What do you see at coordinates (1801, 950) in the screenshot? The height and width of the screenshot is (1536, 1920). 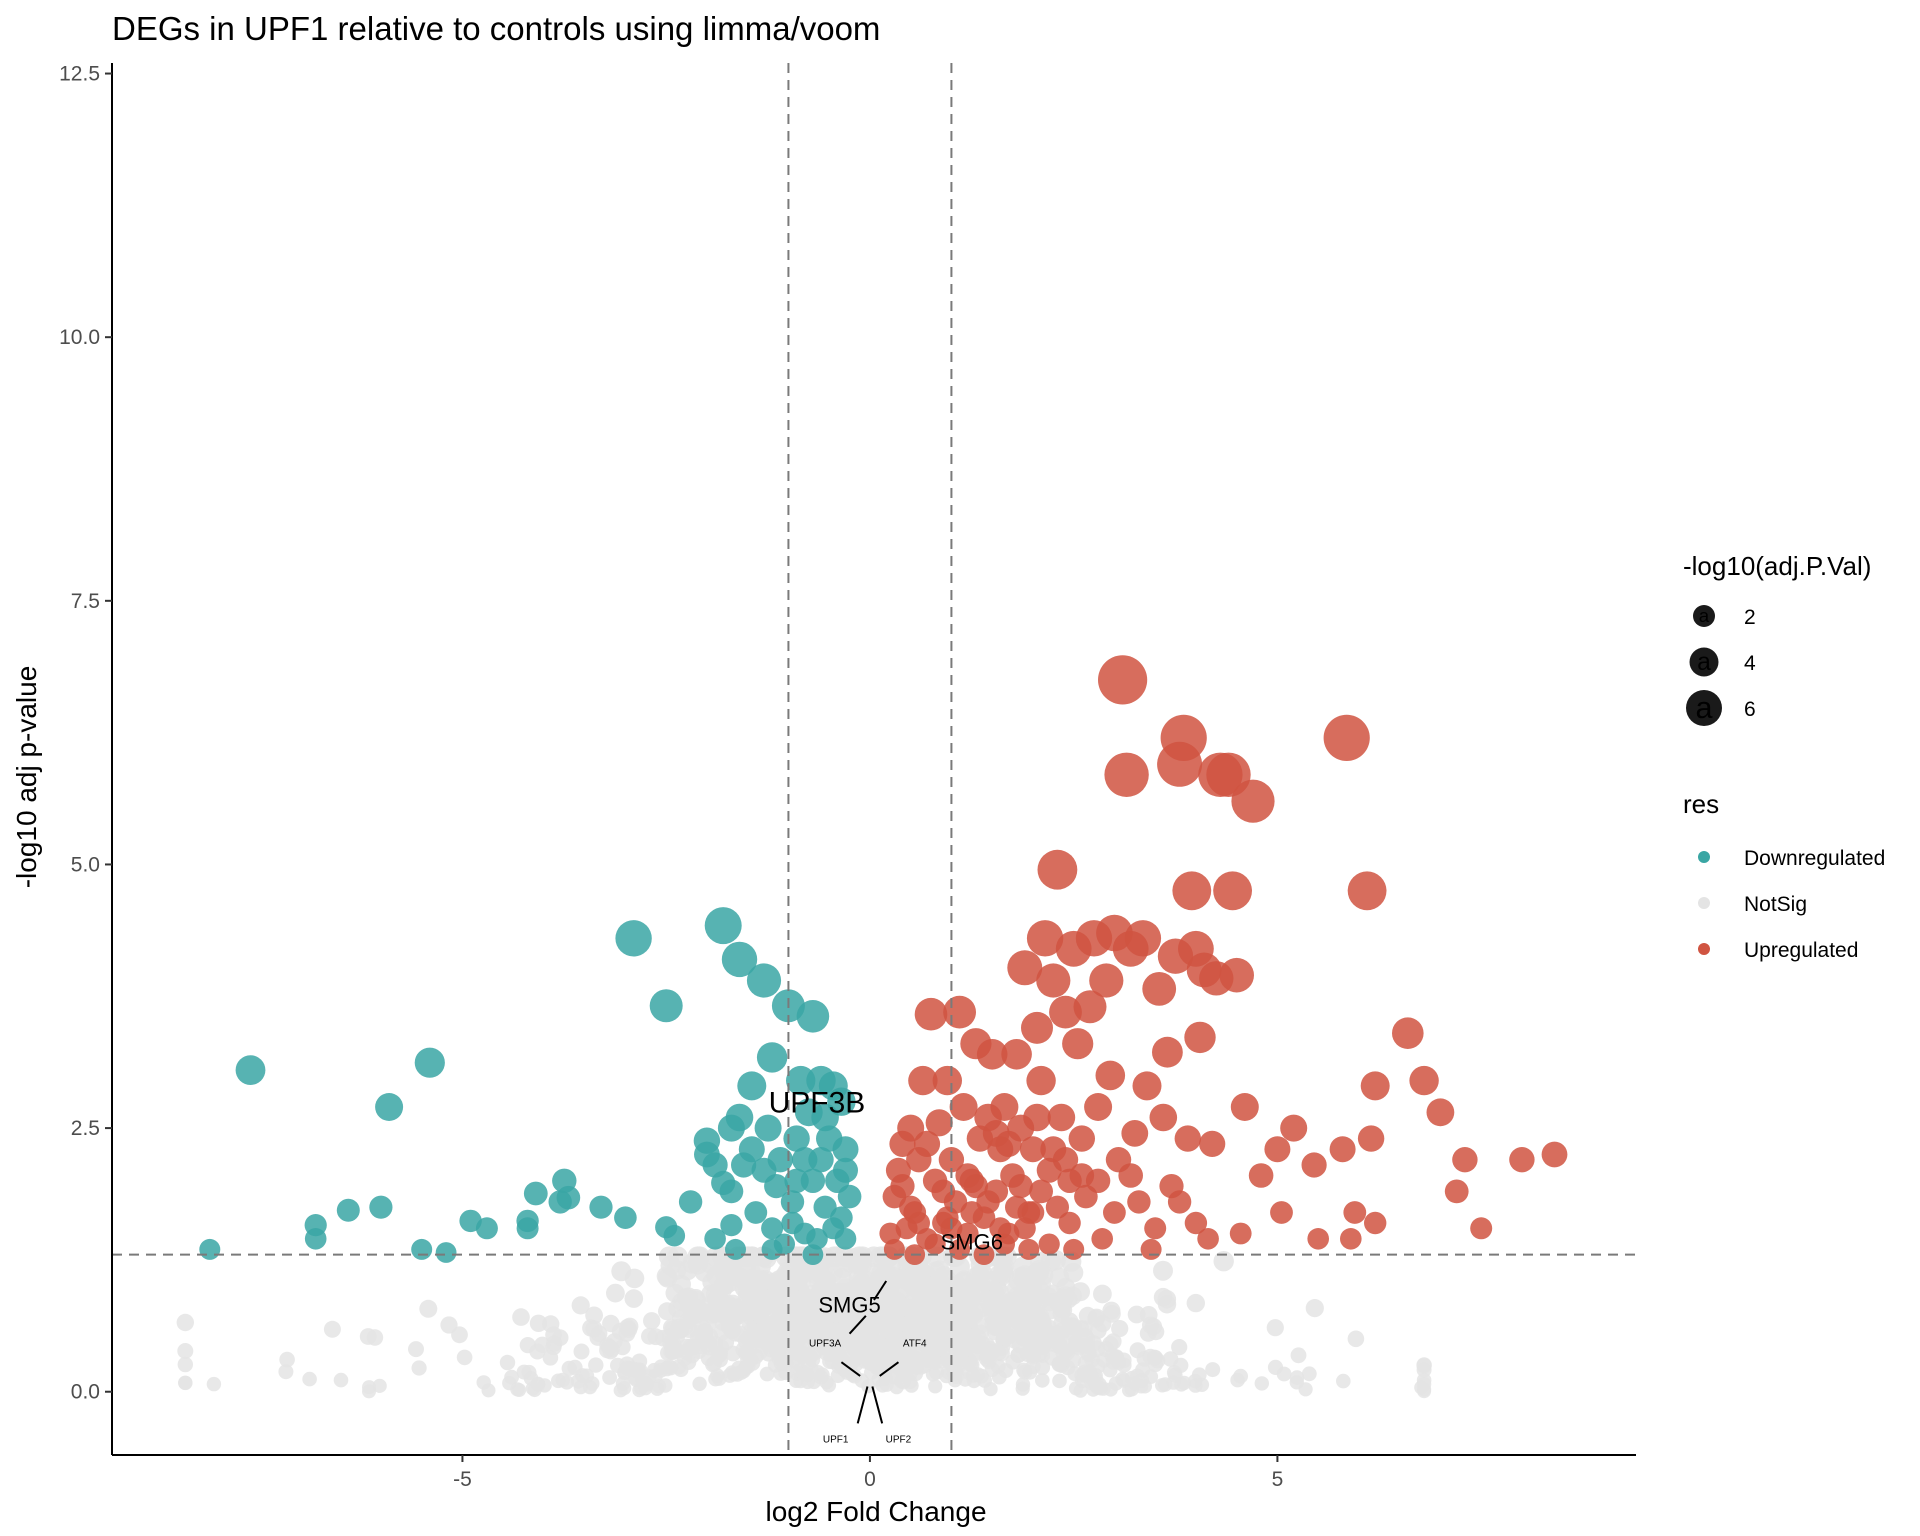 I see `color-legend-label: Upregulated` at bounding box center [1801, 950].